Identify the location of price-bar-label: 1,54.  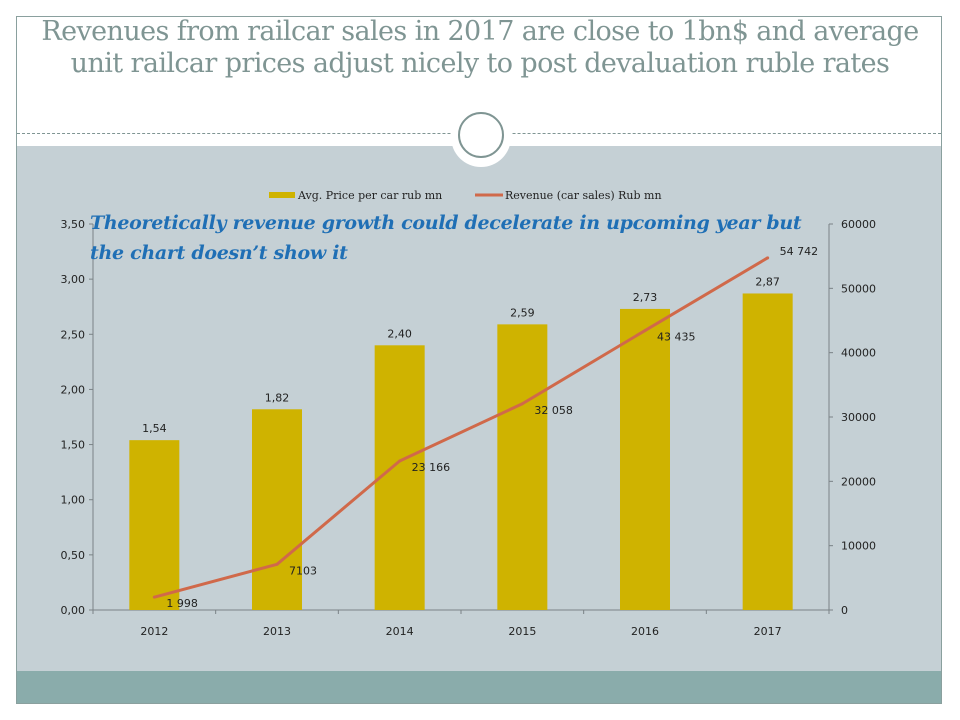
(154, 428).